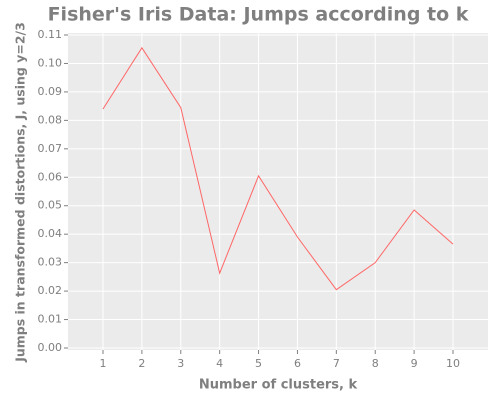  Describe the element at coordinates (180, 363) in the screenshot. I see `x-tick-label: 3` at that location.